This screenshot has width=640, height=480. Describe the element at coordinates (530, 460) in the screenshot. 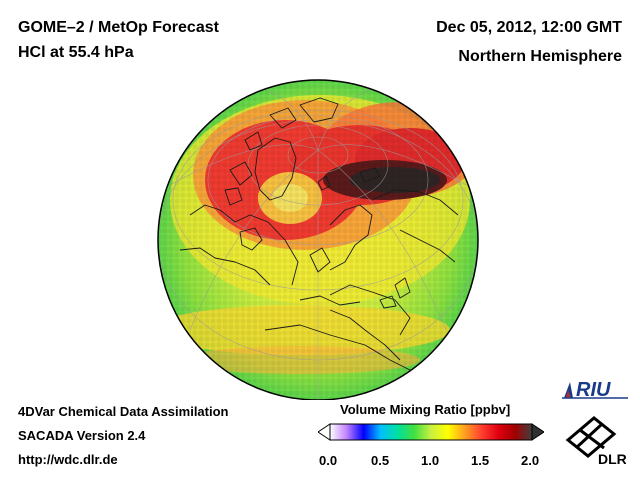

I see `colorbar-tick-4: 2.0` at that location.